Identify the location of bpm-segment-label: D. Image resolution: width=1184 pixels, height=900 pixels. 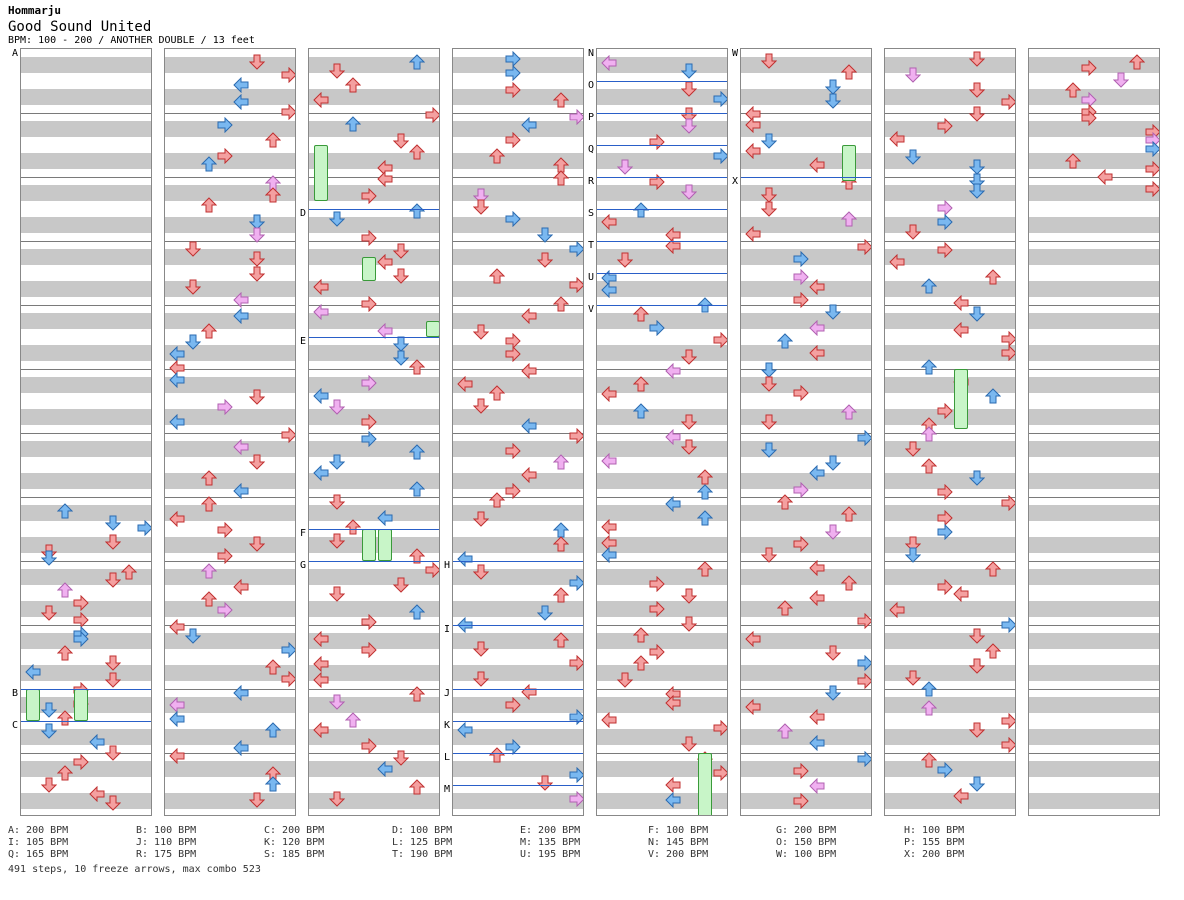
(302, 213).